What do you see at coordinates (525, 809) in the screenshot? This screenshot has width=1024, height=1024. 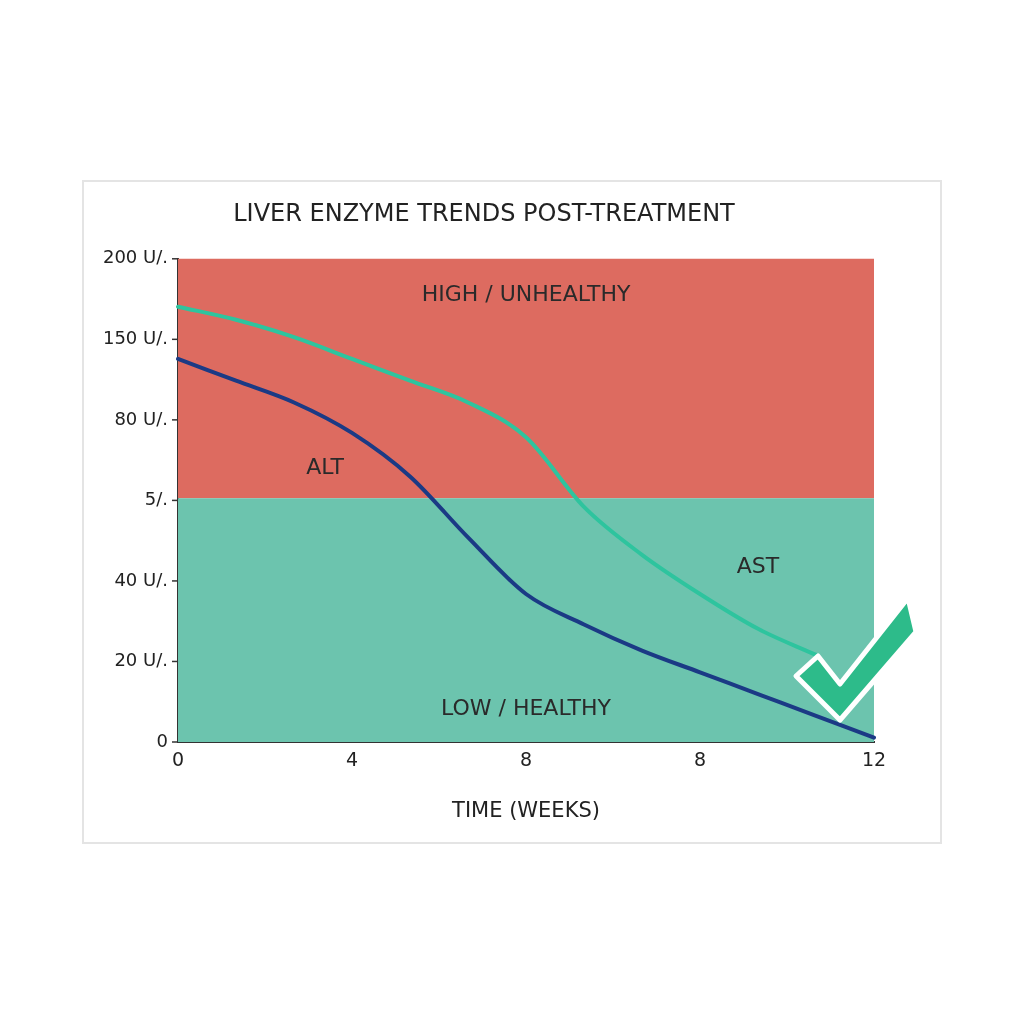 I see `x-axis-title: TIME (WEEKS)` at bounding box center [525, 809].